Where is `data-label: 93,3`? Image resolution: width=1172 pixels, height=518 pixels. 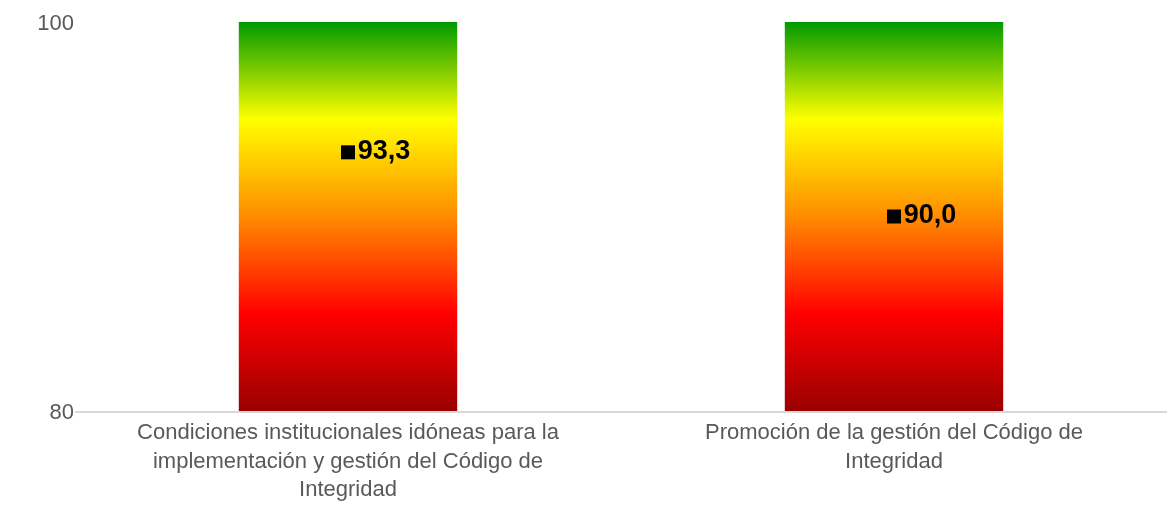 data-label: 93,3 is located at coordinates (384, 150).